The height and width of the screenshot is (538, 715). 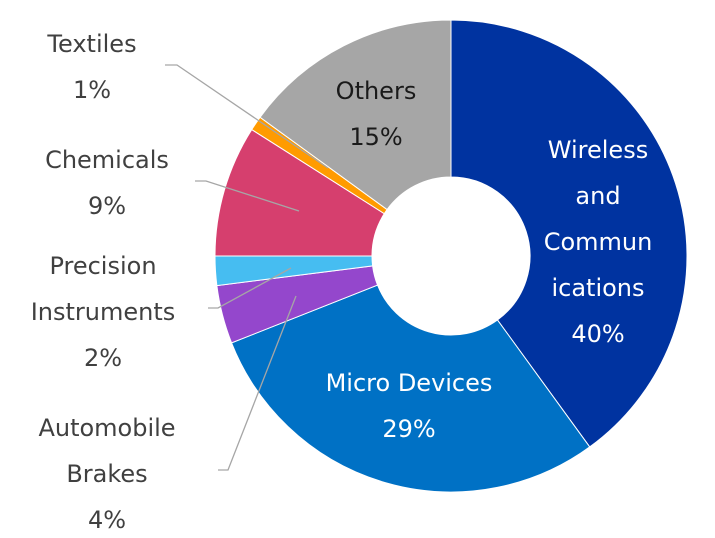 I want to click on data-label-precision-instruments: 2%, so click(x=103, y=358).